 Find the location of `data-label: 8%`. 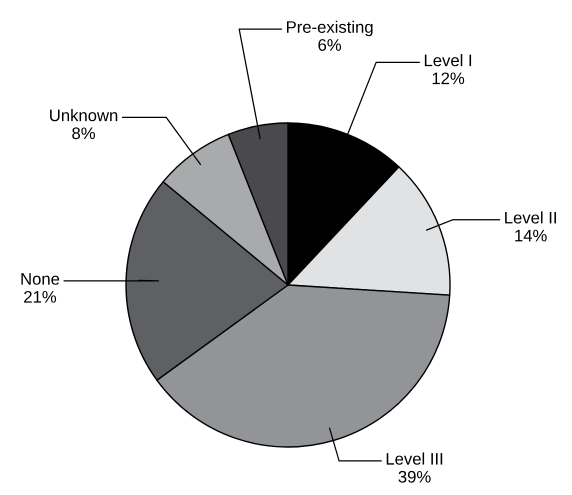

data-label: 8% is located at coordinates (83, 133).